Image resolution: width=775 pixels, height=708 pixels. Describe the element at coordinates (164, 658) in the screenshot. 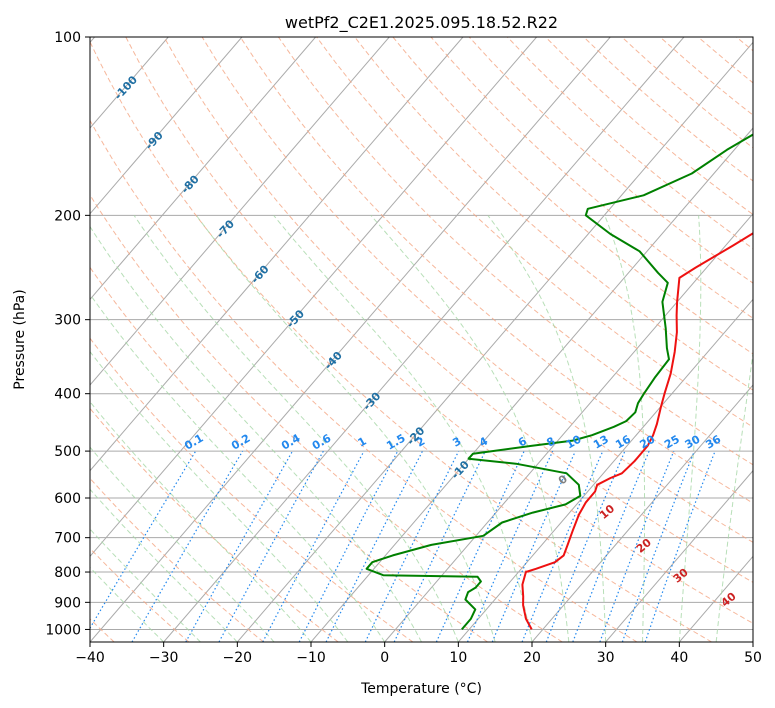

I see `x-tick-label: −30` at that location.